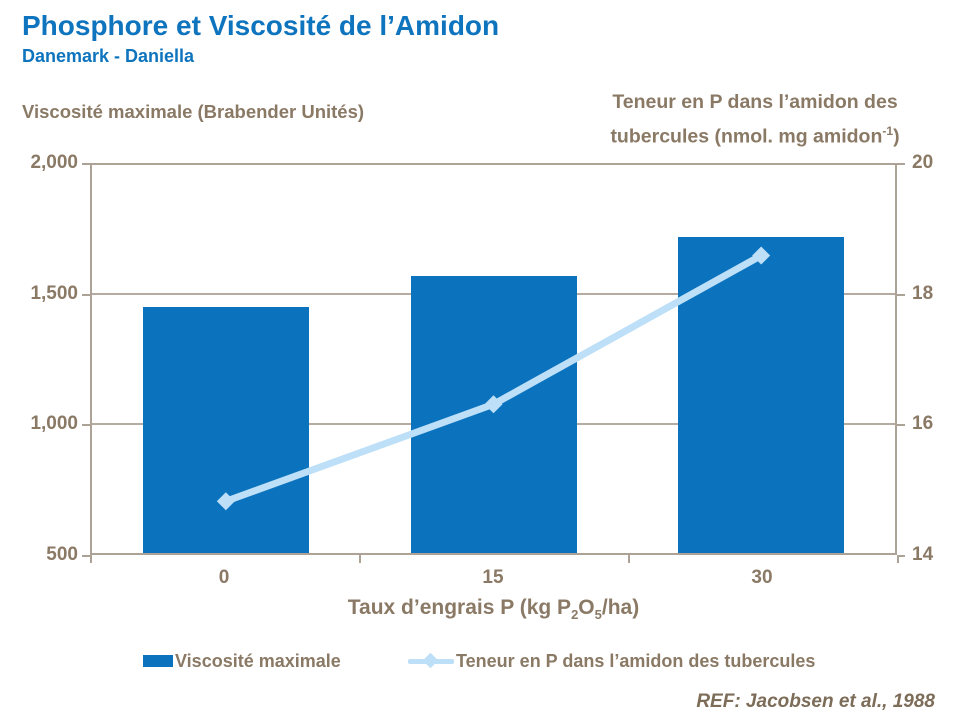  I want to click on line-series-swatch-icon, so click(431, 660).